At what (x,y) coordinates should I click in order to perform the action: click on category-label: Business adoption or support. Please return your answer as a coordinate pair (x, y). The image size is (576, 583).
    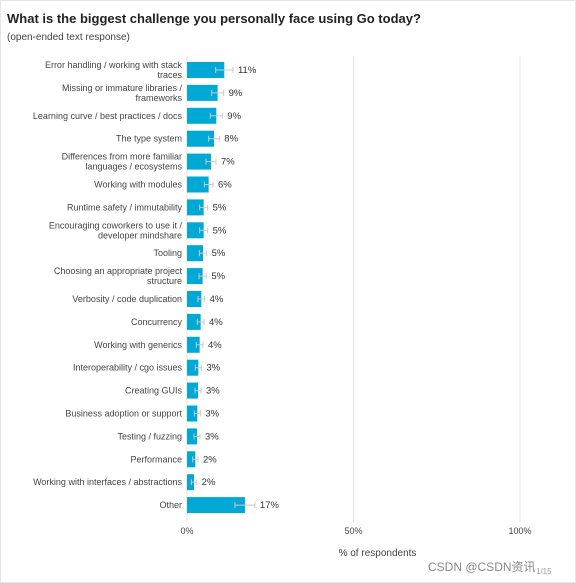
    Looking at the image, I should click on (123, 414).